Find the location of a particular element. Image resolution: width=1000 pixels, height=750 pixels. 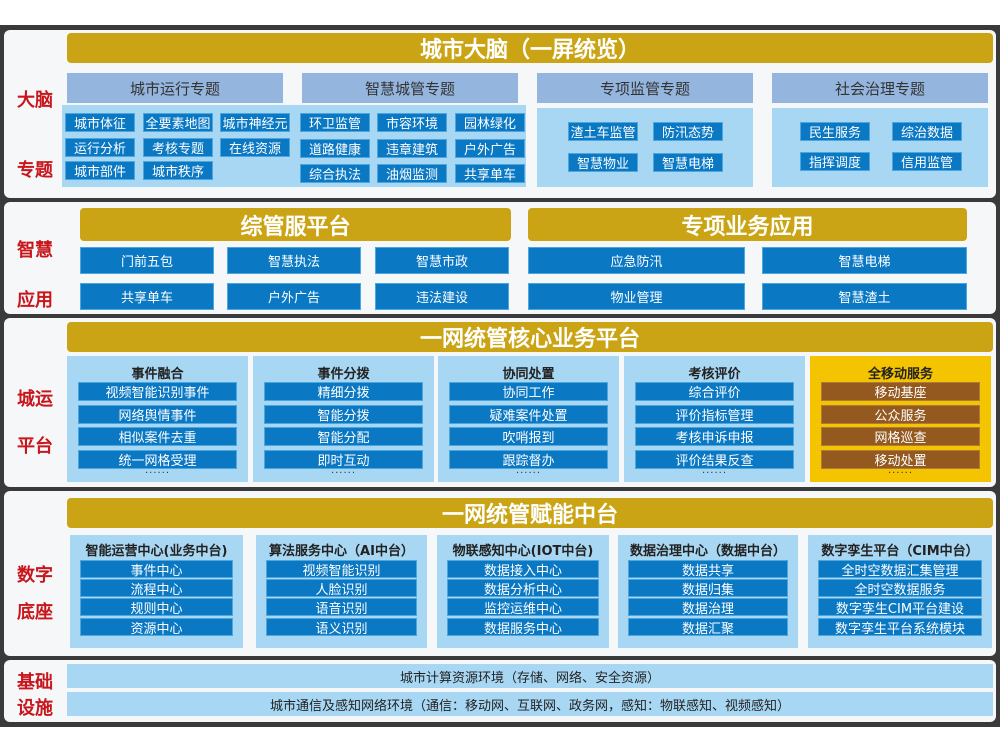

enable-item-button: 语音识别 is located at coordinates (341, 607).